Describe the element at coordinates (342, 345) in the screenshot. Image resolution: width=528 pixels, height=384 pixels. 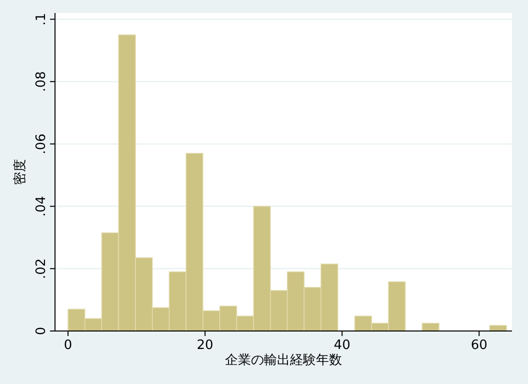
I see `x-tick-label: 40` at that location.